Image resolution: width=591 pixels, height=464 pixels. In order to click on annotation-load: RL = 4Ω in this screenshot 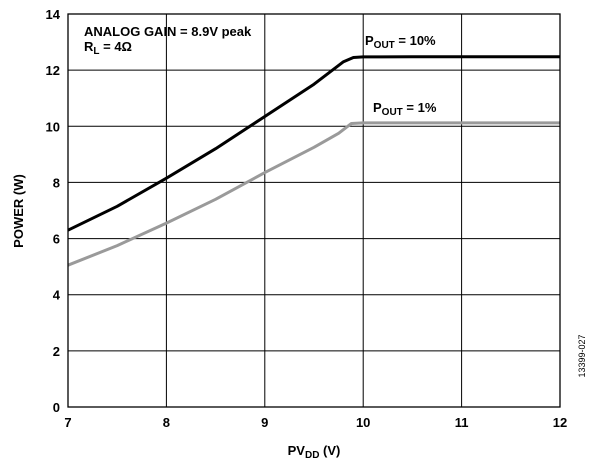, I will do `click(108, 48)`.